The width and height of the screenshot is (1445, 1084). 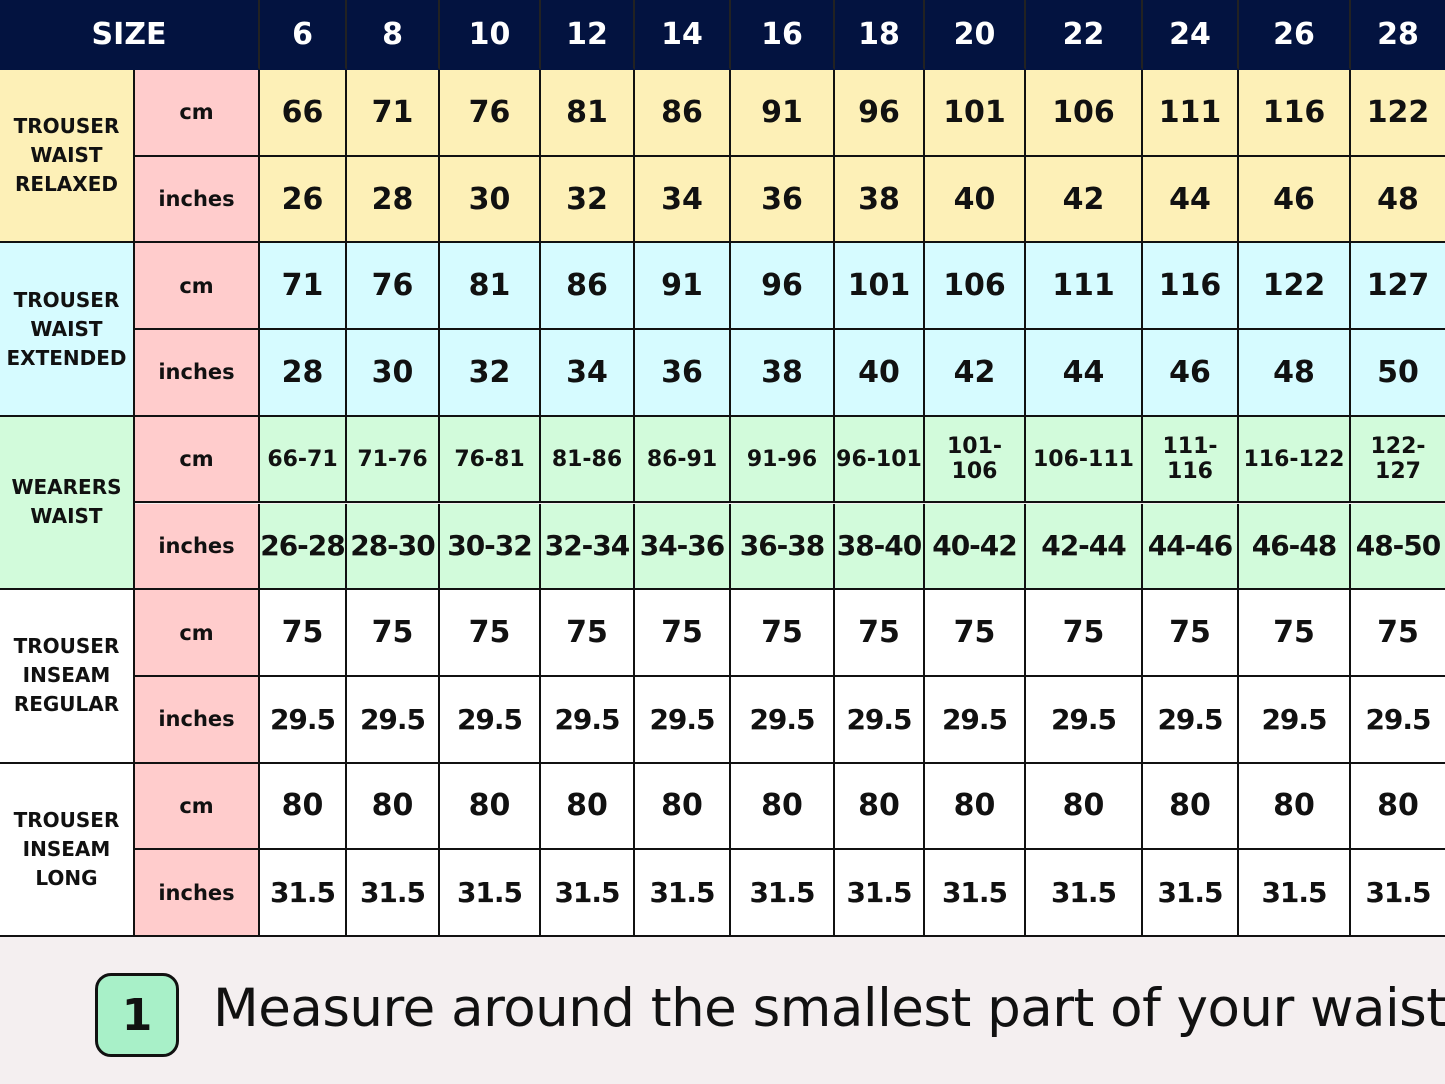 I want to click on group-label: WEARERS WAIST, so click(x=67, y=503).